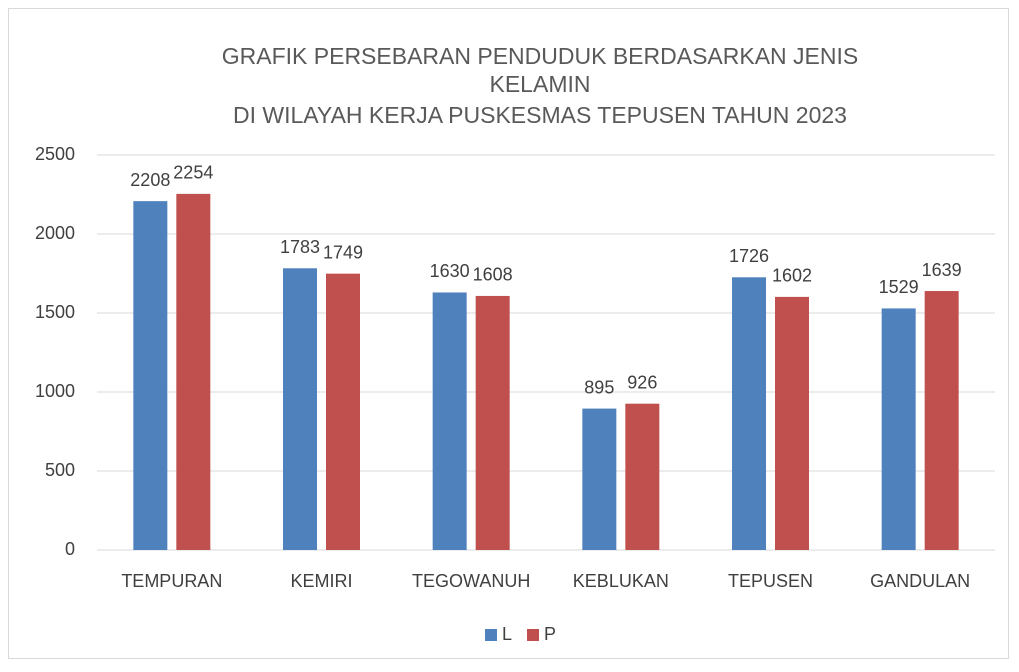 This screenshot has width=1019, height=672. Describe the element at coordinates (621, 581) in the screenshot. I see `x-tick-label: KEBLUKAN` at that location.